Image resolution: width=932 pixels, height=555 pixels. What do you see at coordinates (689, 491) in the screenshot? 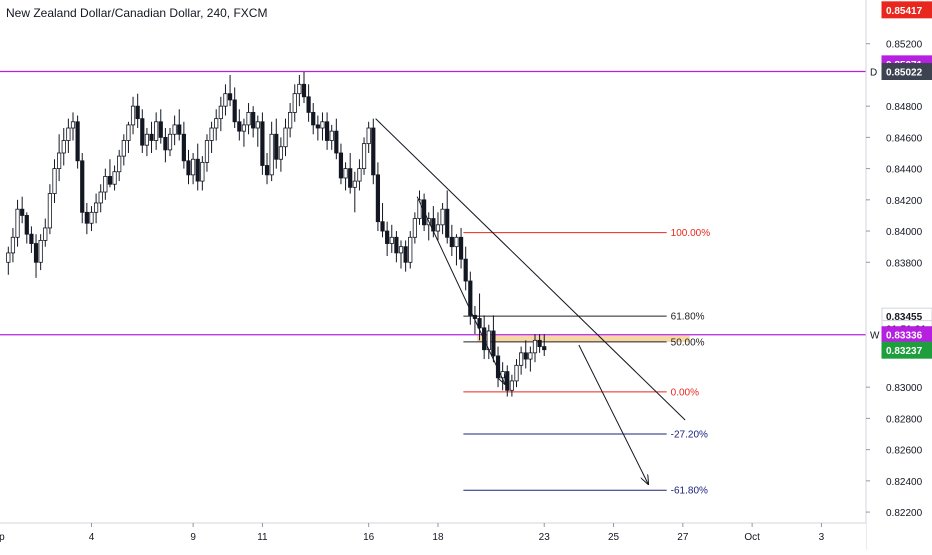
I see `fib-level-label: -61.80%` at bounding box center [689, 491].